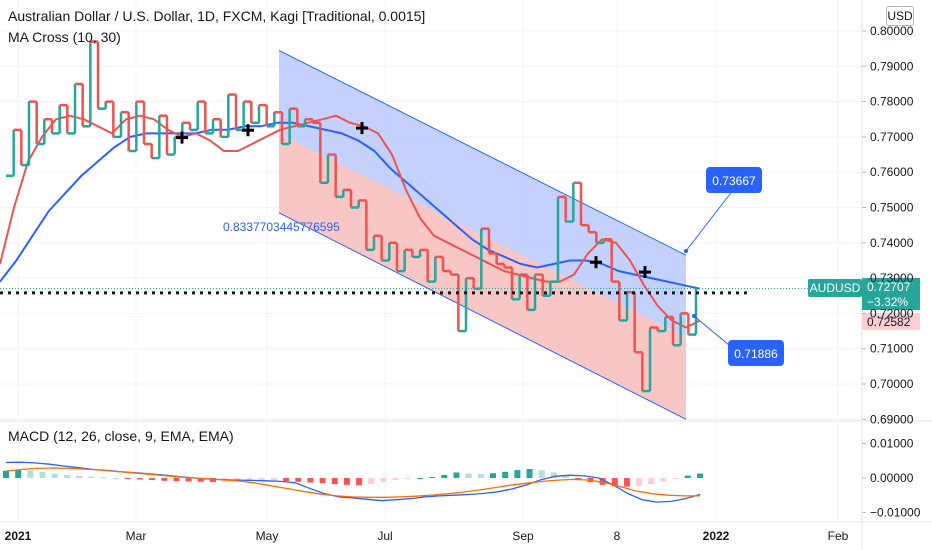 This screenshot has width=932, height=550. What do you see at coordinates (900, 16) in the screenshot?
I see `currency-button: USD` at bounding box center [900, 16].